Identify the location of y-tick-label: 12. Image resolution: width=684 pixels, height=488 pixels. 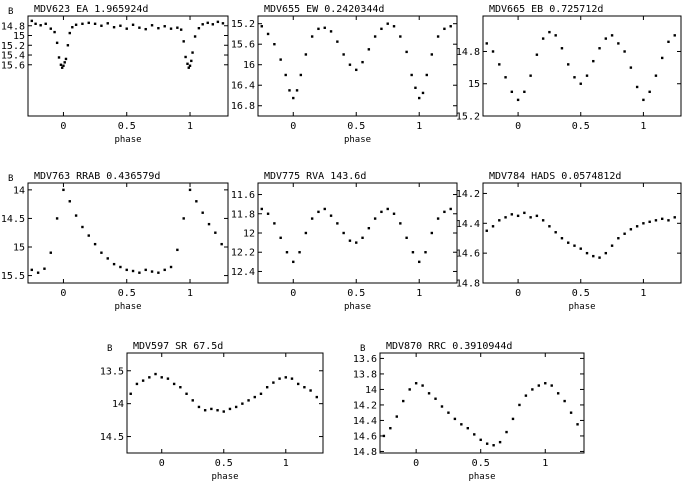
(249, 234).